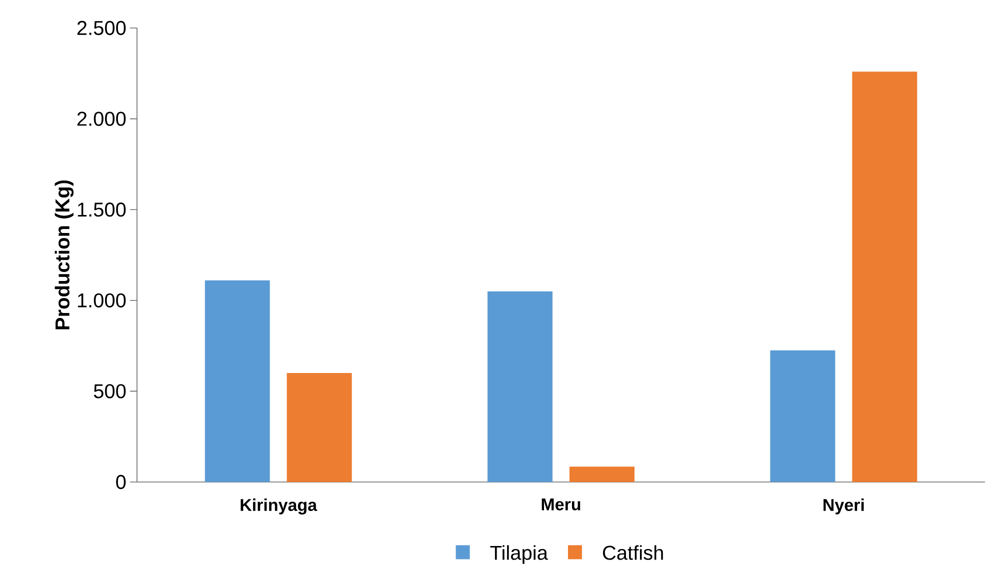 This screenshot has height=576, width=992. Describe the element at coordinates (102, 209) in the screenshot. I see `y-tick-label: 1.500` at that location.